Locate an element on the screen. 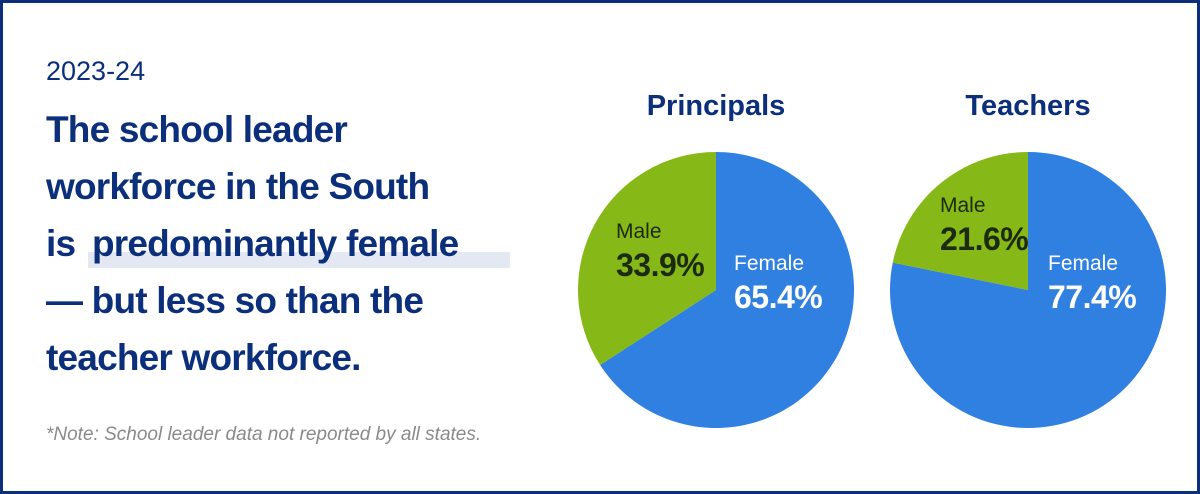 This screenshot has height=494, width=1200. chart-title: Teachers is located at coordinates (1027, 106).